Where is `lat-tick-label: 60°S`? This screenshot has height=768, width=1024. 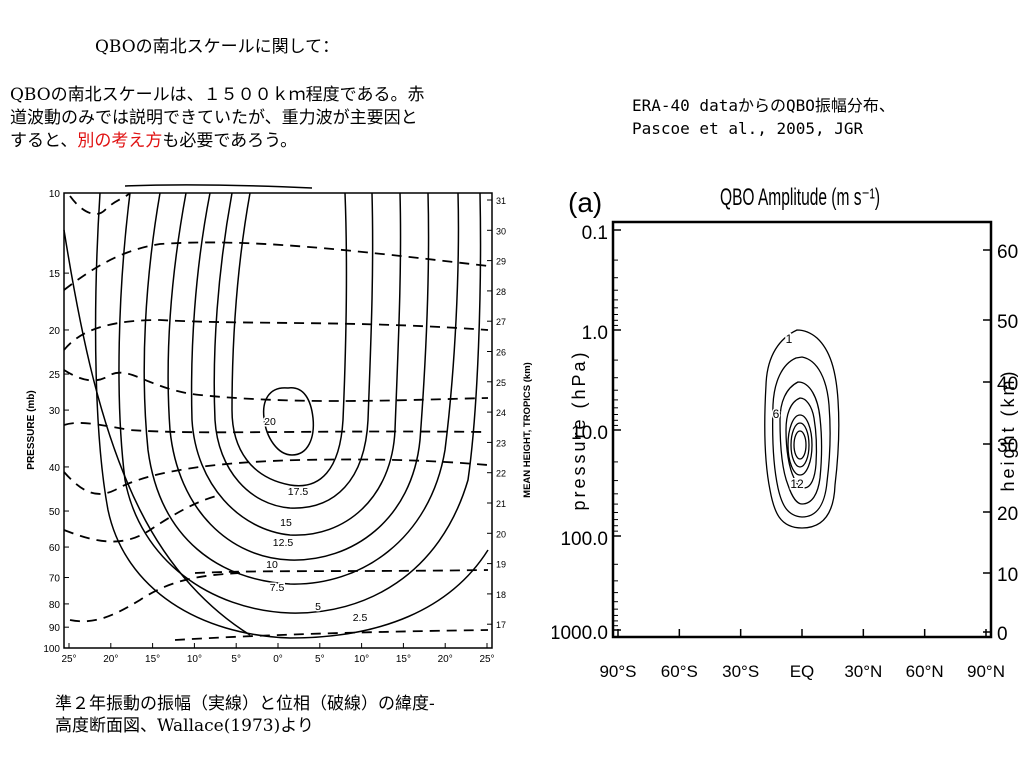
lat-tick-label: 60°S is located at coordinates (679, 671).